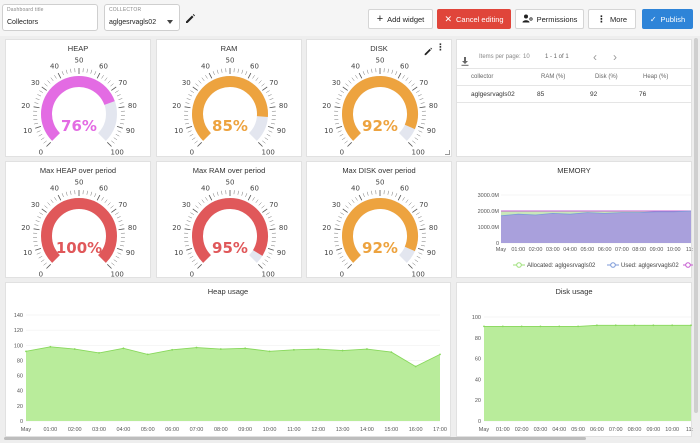 The width and height of the screenshot is (700, 443). I want to click on plus-icon: +, so click(380, 18).